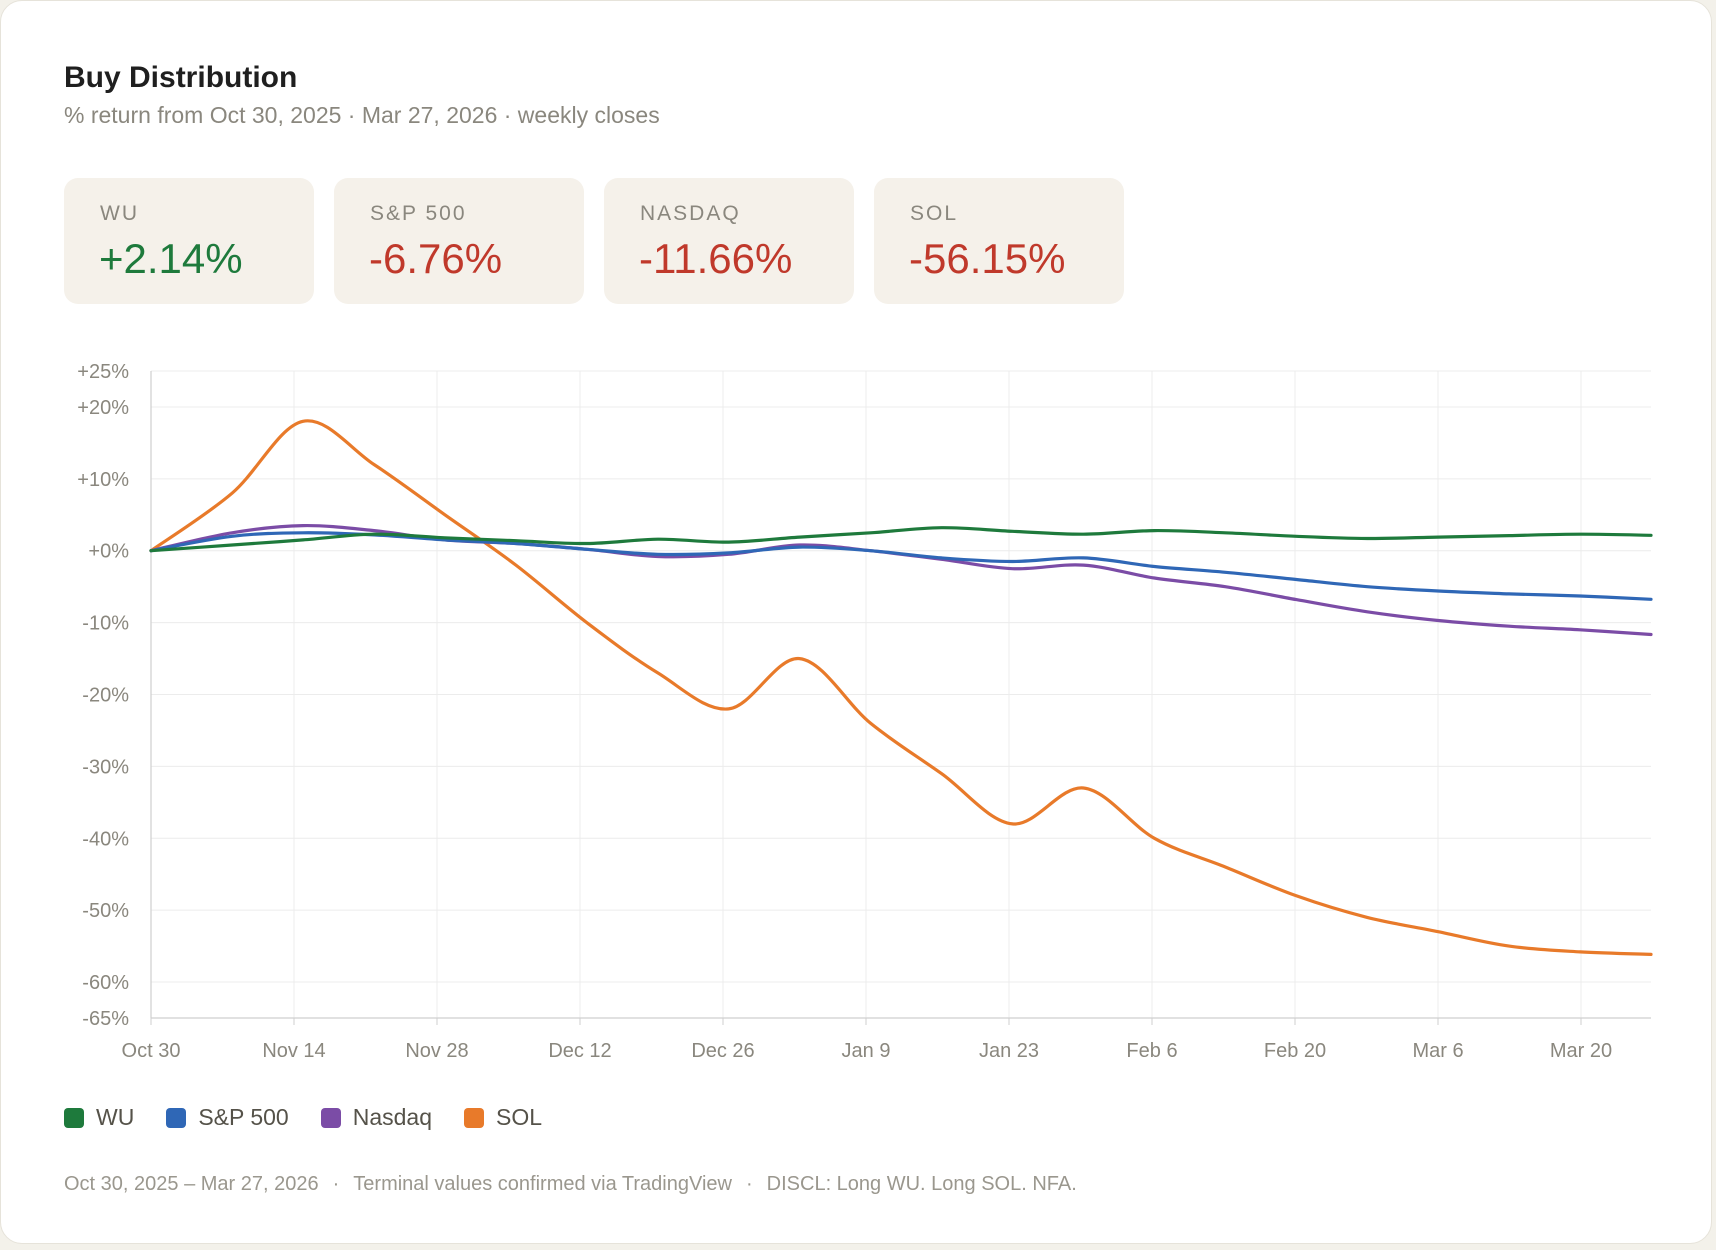 This screenshot has width=1716, height=1250. Describe the element at coordinates (987, 258) in the screenshot. I see `stat-value: -56.15%` at that location.